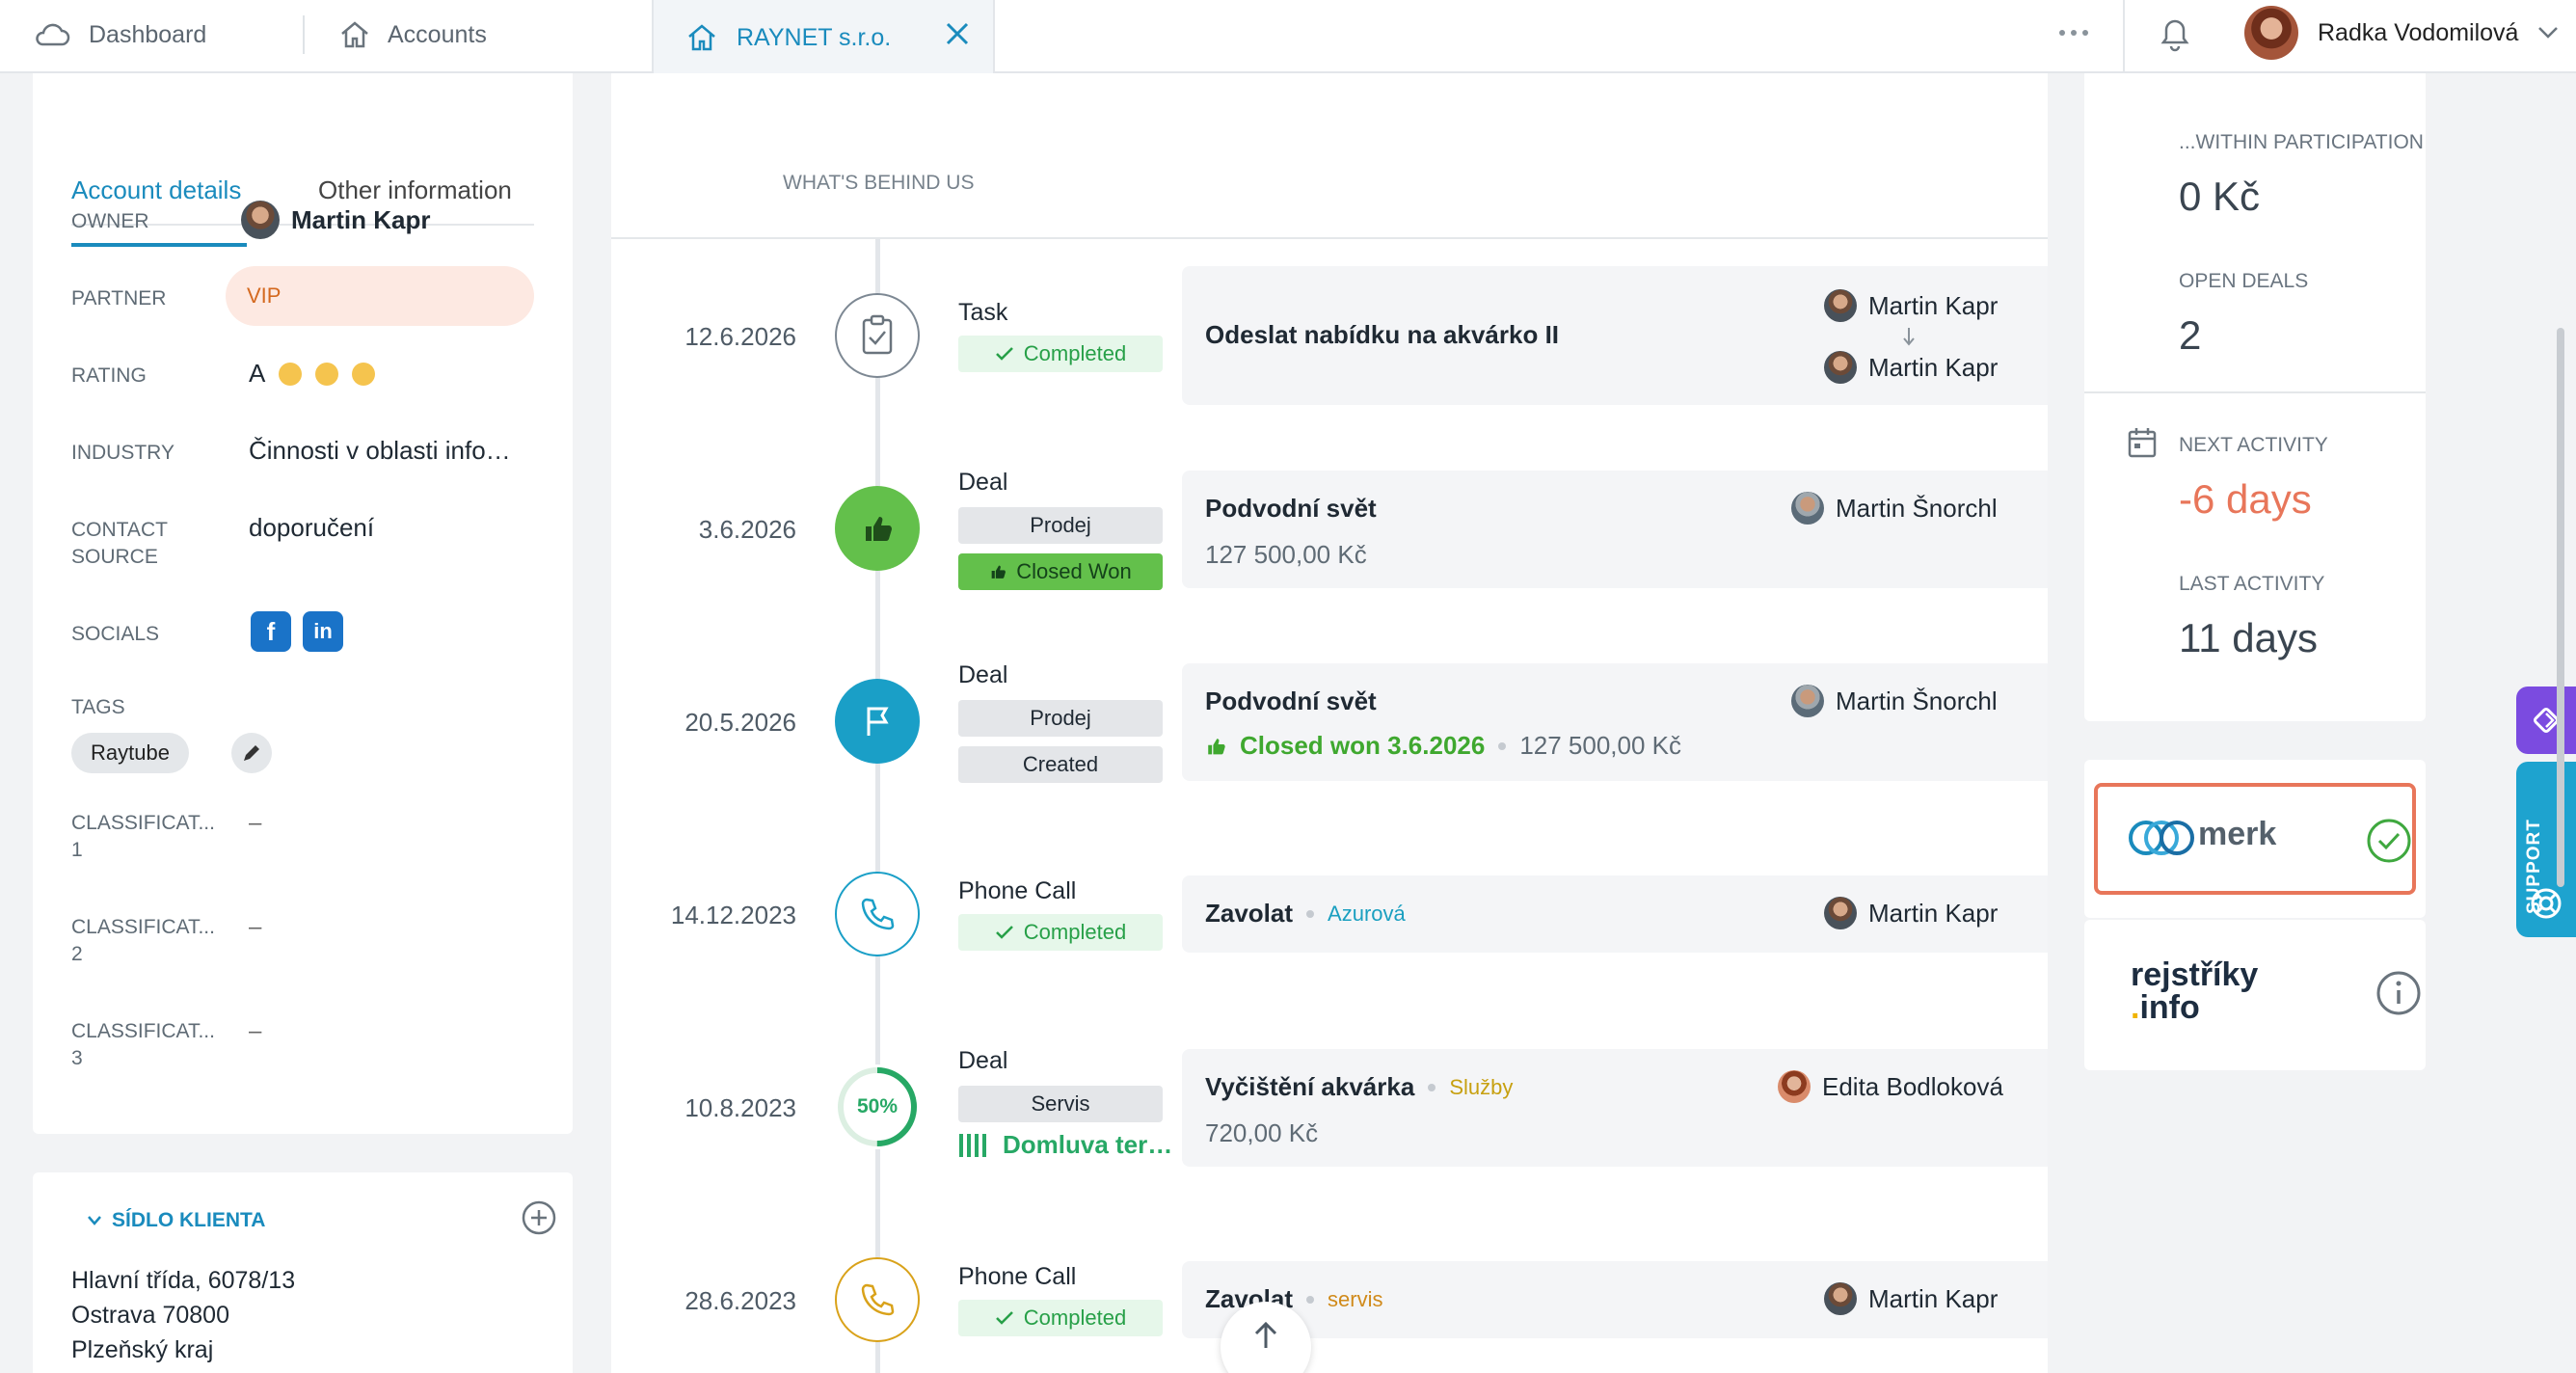 The width and height of the screenshot is (2576, 1373). I want to click on timeline-date: 28.6.2023, so click(740, 1300).